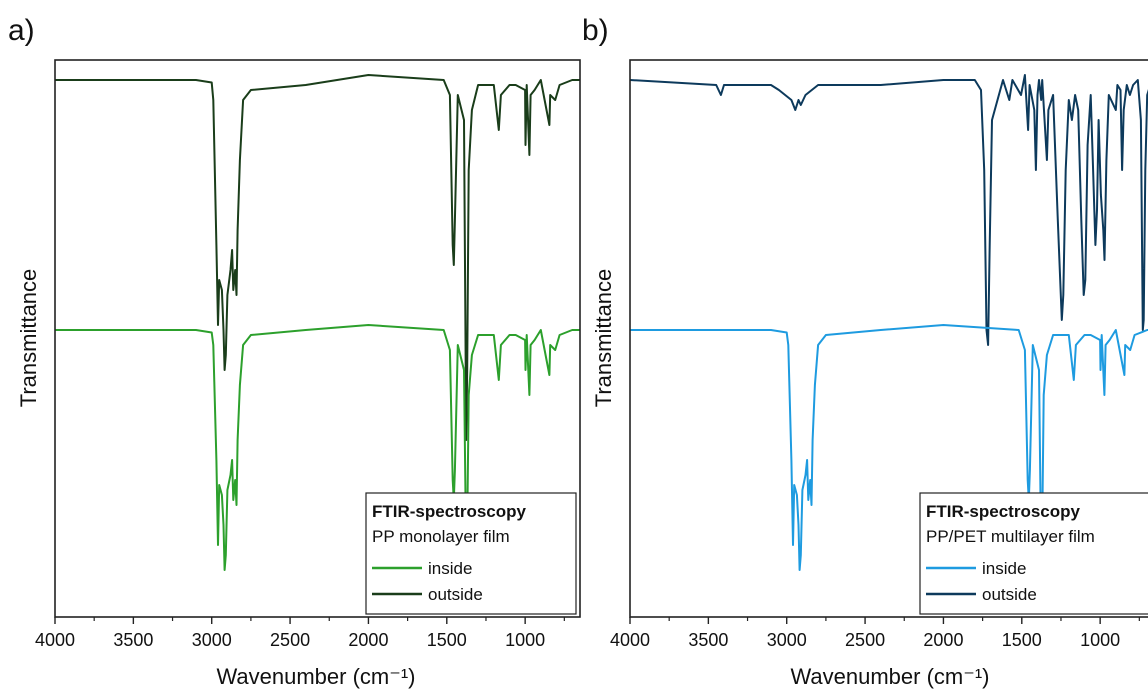 The width and height of the screenshot is (1148, 693). What do you see at coordinates (1100, 640) in the screenshot?
I see `x-tick-label-1000-b: 1000` at bounding box center [1100, 640].